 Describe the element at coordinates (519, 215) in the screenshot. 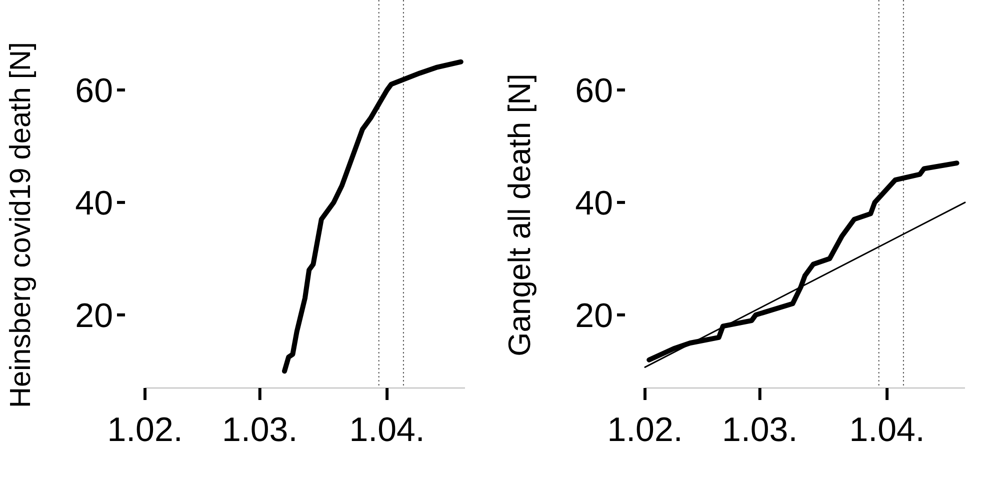

I see `y-axis-title: Gangelt all death [N]` at that location.